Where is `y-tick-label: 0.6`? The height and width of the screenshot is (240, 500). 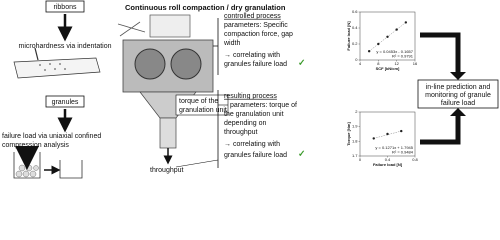
y-tick-label: 0.6 is located at coordinates (355, 11).